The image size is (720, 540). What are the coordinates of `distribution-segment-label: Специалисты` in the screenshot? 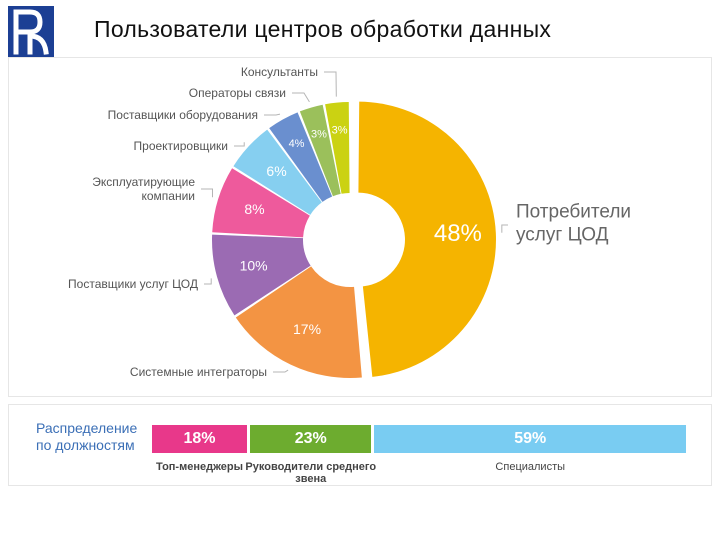 It's located at (530, 467).